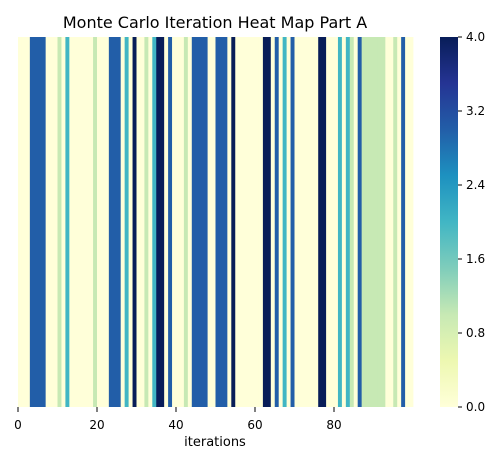  I want to click on colorbar-tick-label: 4.0, so click(475, 37).